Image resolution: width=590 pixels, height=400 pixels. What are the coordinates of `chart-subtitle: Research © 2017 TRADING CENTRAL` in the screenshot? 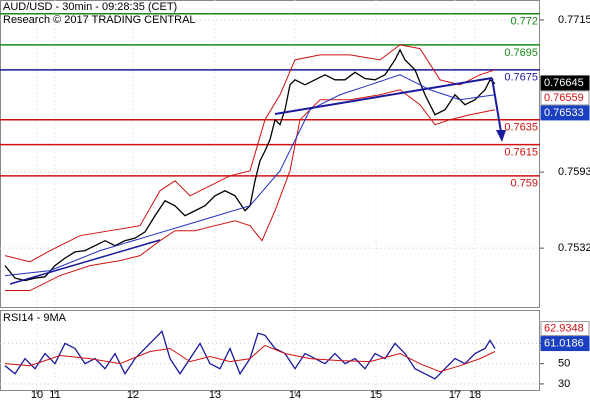 It's located at (99, 20).